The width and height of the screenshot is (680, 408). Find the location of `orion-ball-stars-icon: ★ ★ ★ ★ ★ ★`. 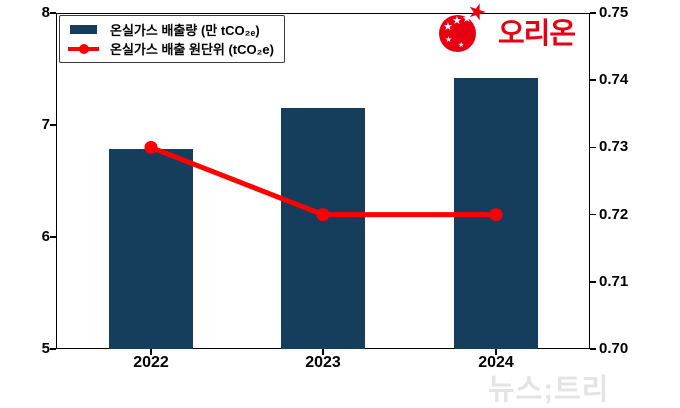

orion-ball-stars-icon: ★ ★ ★ ★ ★ ★ is located at coordinates (464, 27).